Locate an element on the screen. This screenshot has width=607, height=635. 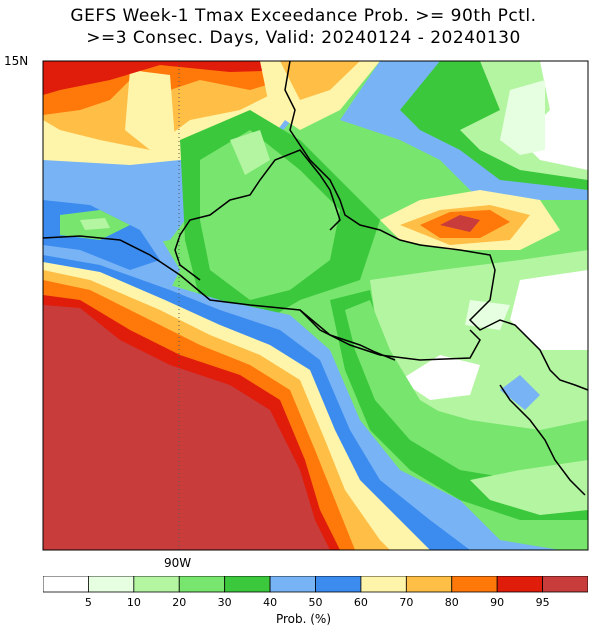
colorbar-tick-label: 40 is located at coordinates (270, 602).